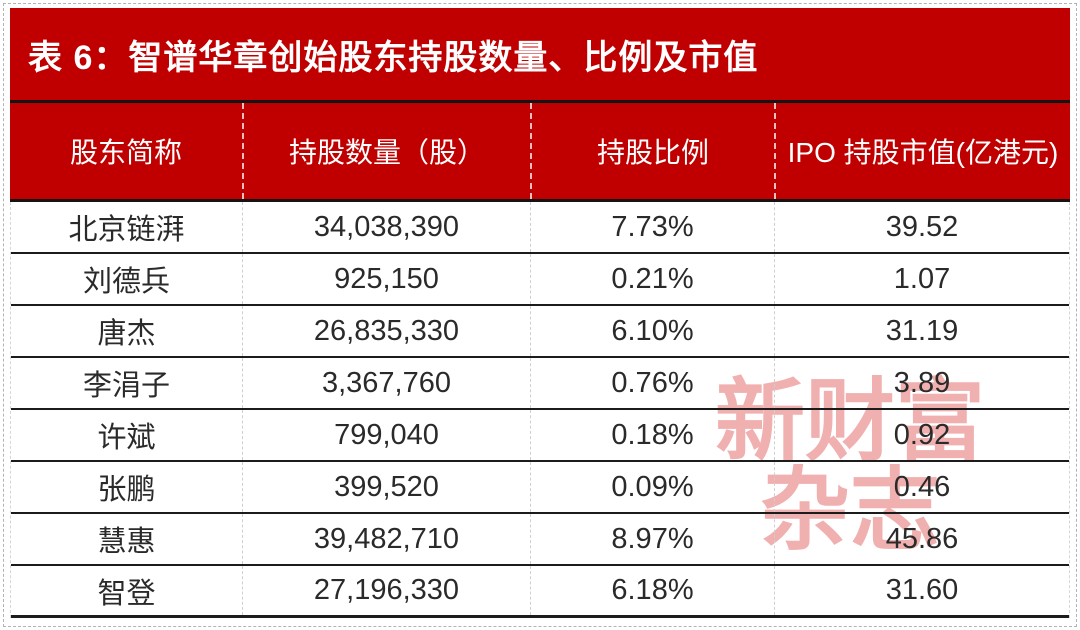 Image resolution: width=1080 pixels, height=630 pixels. Describe the element at coordinates (921, 383) in the screenshot. I see `cell-ipo-market-value: 3.89` at that location.